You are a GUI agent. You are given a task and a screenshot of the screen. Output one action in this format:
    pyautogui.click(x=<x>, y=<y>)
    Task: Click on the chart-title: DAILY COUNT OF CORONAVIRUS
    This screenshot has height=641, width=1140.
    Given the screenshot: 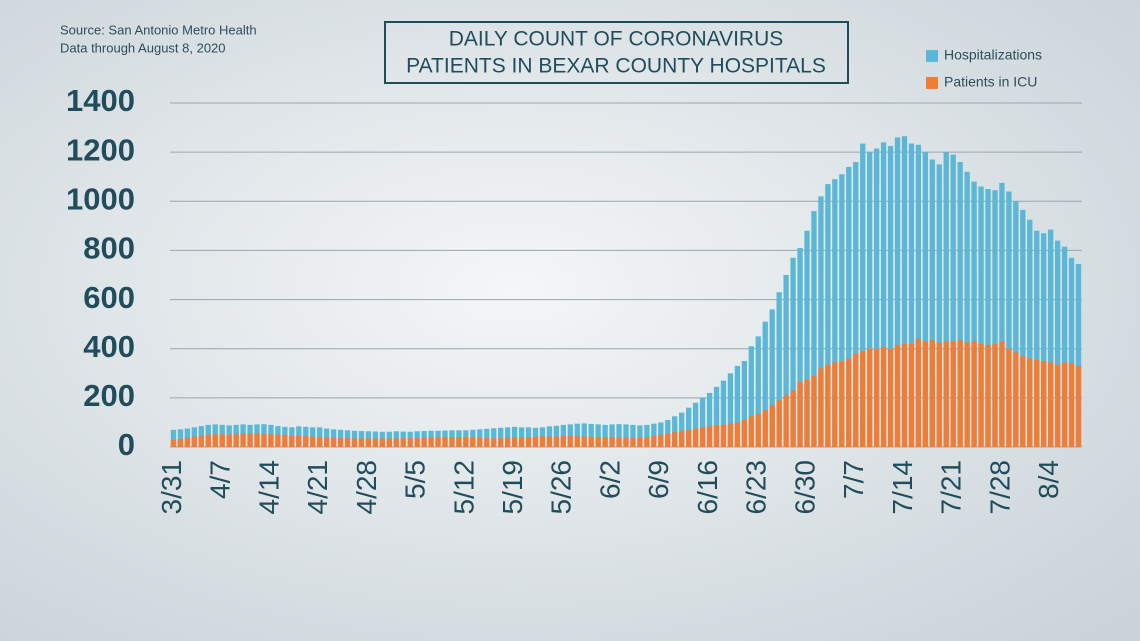 What is the action you would take?
    pyautogui.click(x=616, y=39)
    